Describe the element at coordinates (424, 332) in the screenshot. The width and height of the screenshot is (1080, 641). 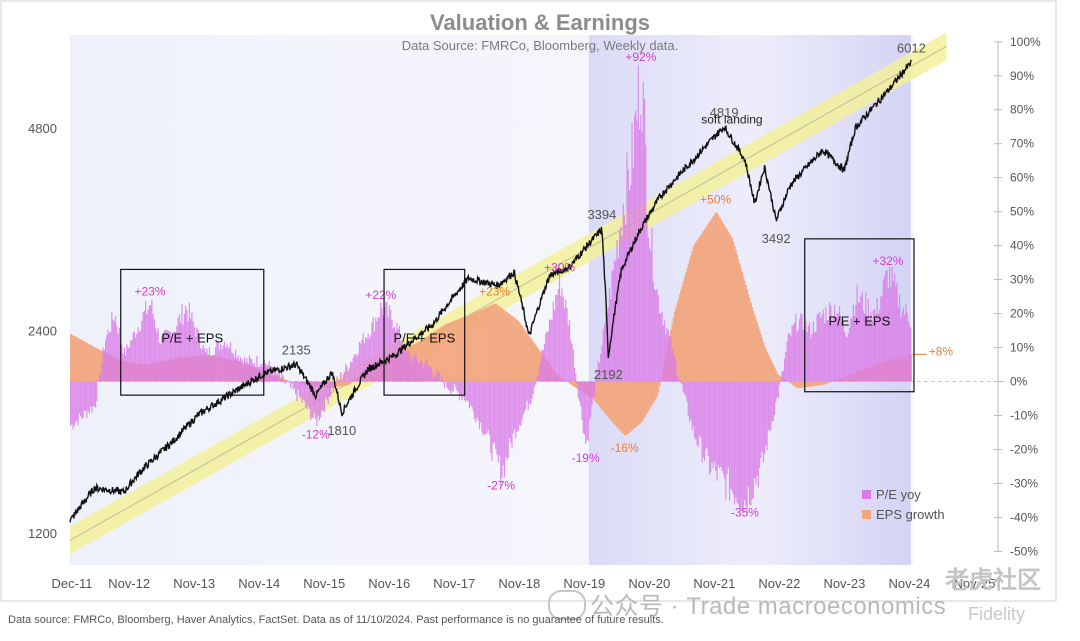
I see `pe-eps-box` at that location.